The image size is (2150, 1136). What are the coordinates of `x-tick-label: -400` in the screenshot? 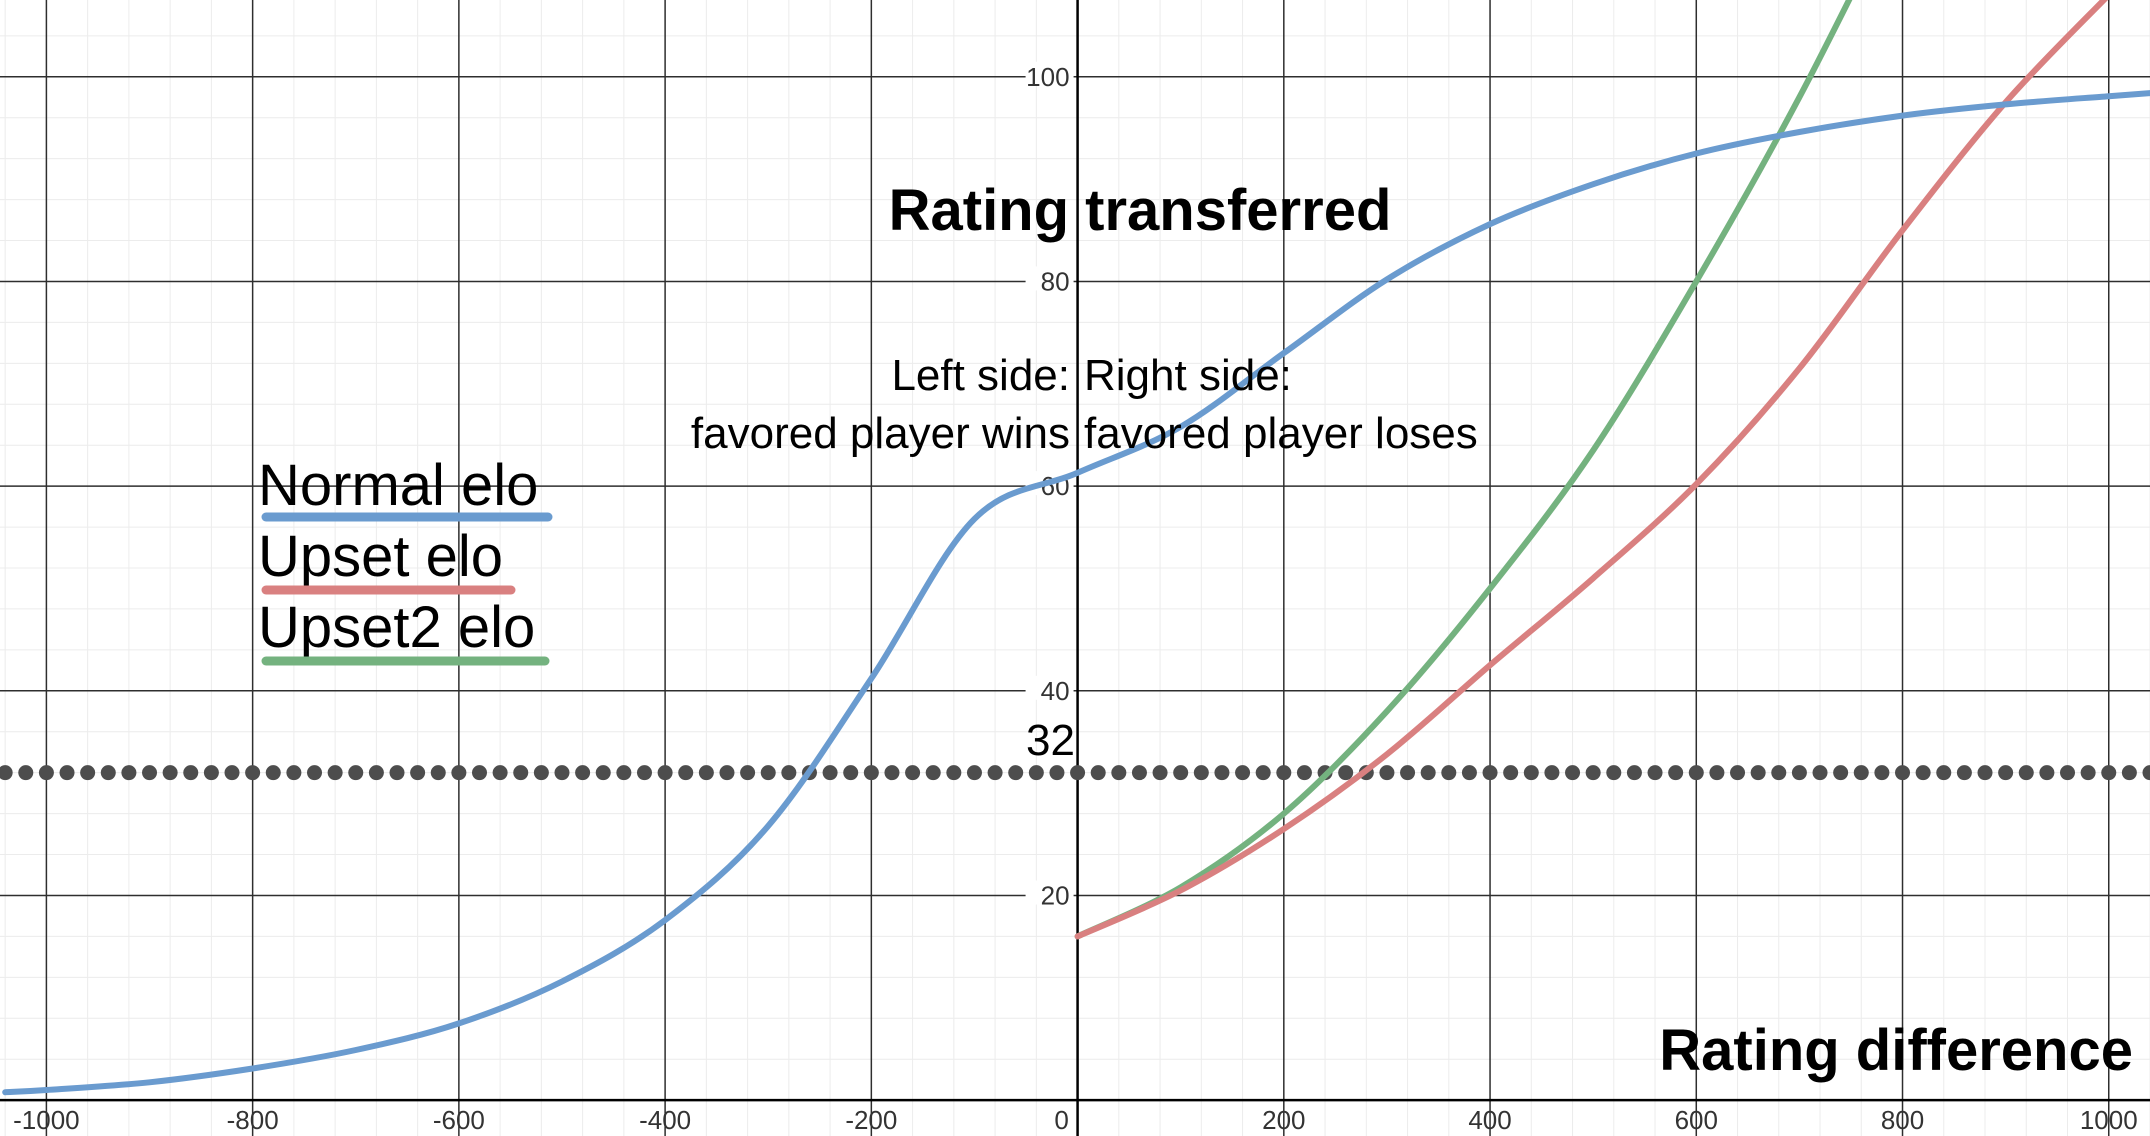 It's located at (665, 1120).